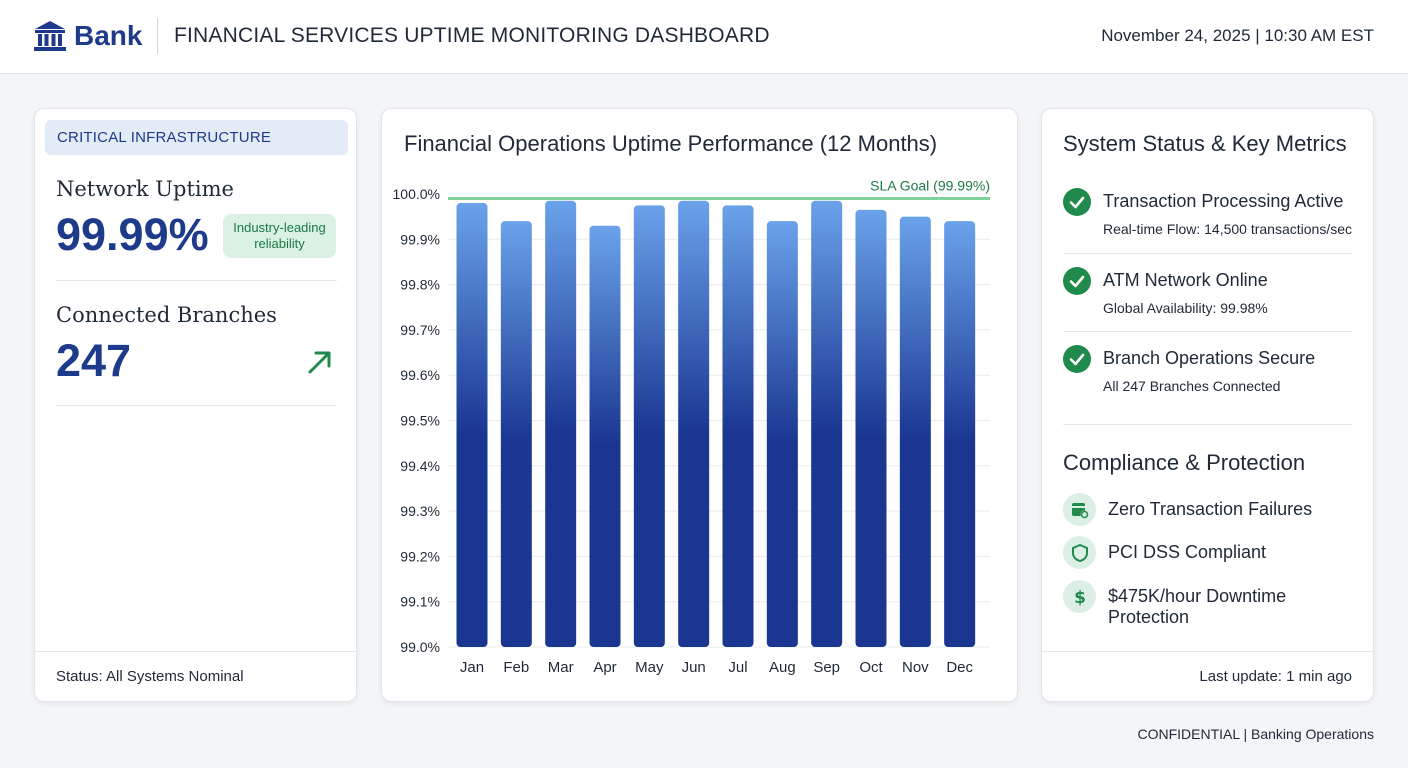 This screenshot has width=1408, height=768. What do you see at coordinates (604, 667) in the screenshot?
I see `x-tick-label: Apr` at bounding box center [604, 667].